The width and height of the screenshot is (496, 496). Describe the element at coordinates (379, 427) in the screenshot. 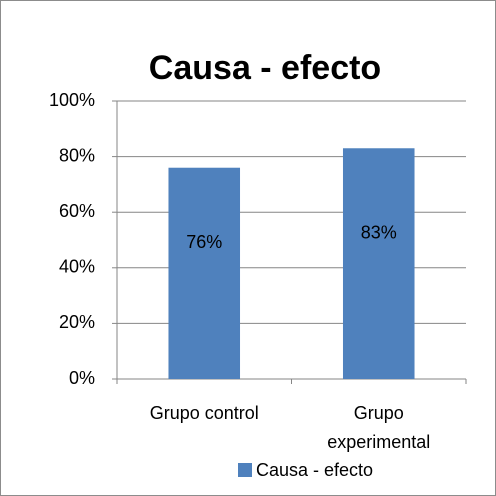

I see `x-tick-label: Grupo experimental` at that location.